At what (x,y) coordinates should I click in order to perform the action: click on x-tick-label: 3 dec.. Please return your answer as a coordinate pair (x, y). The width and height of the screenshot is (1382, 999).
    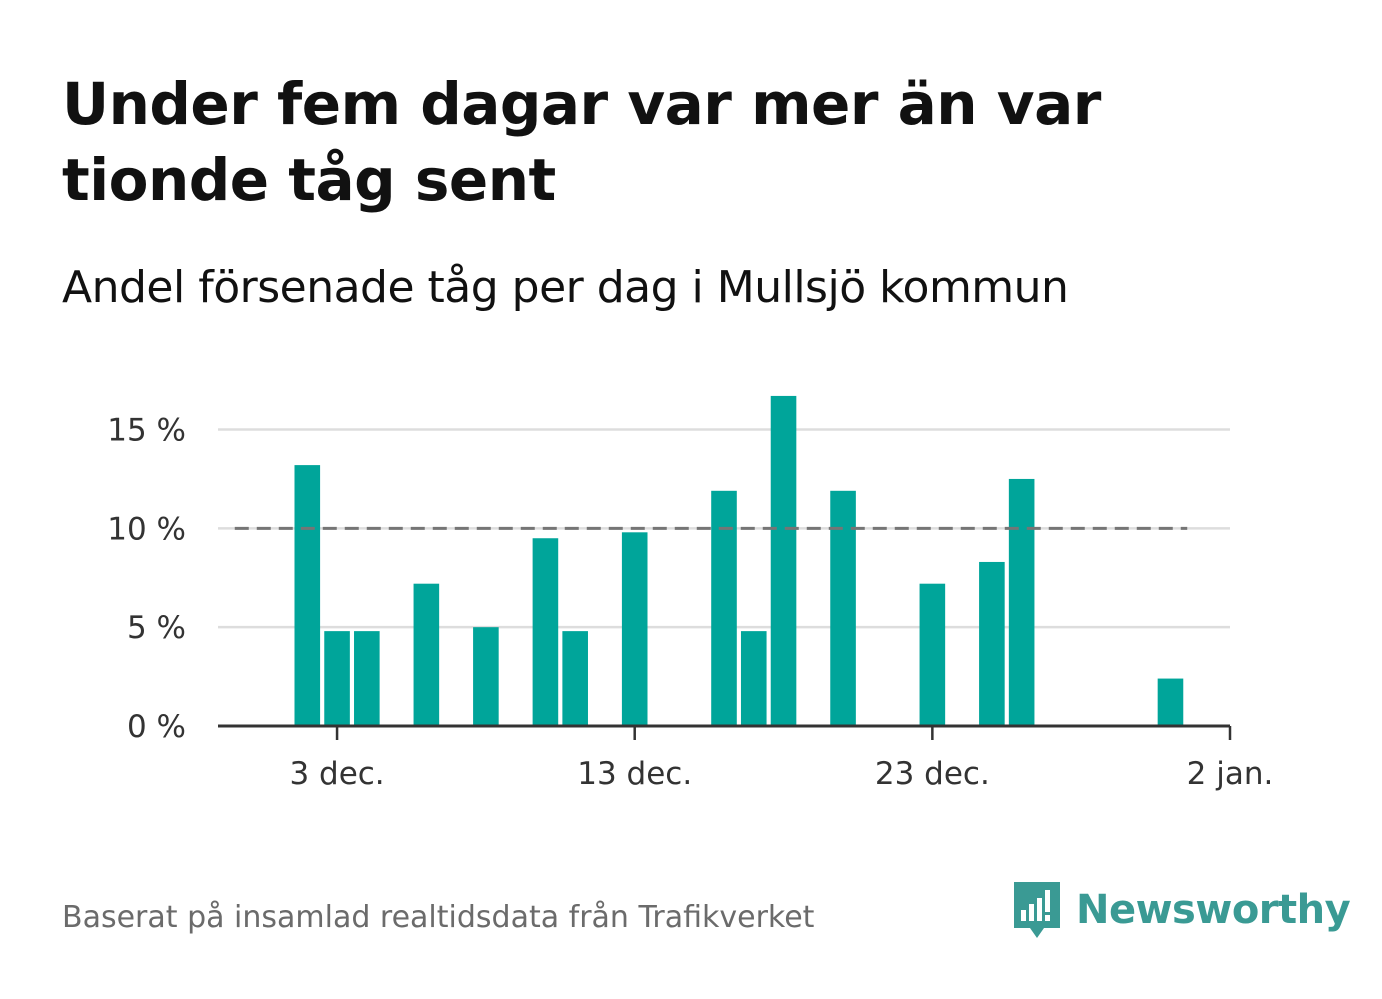
    Looking at the image, I should click on (336, 774).